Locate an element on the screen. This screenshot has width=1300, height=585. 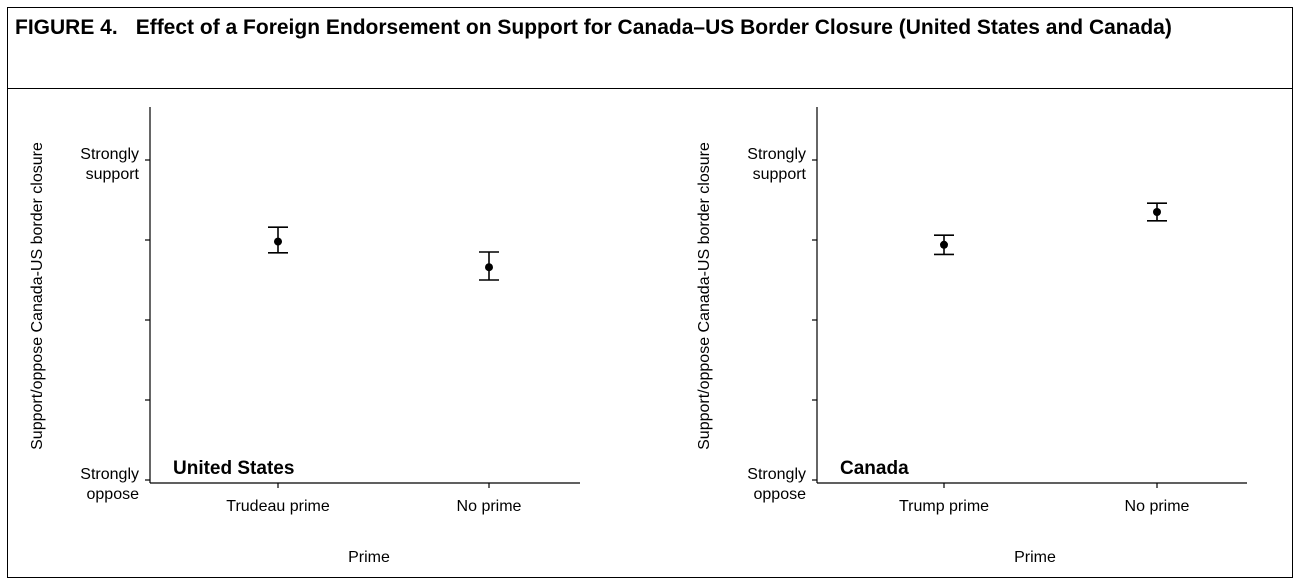
figure-number: FIGURE 4. is located at coordinates (66, 27).